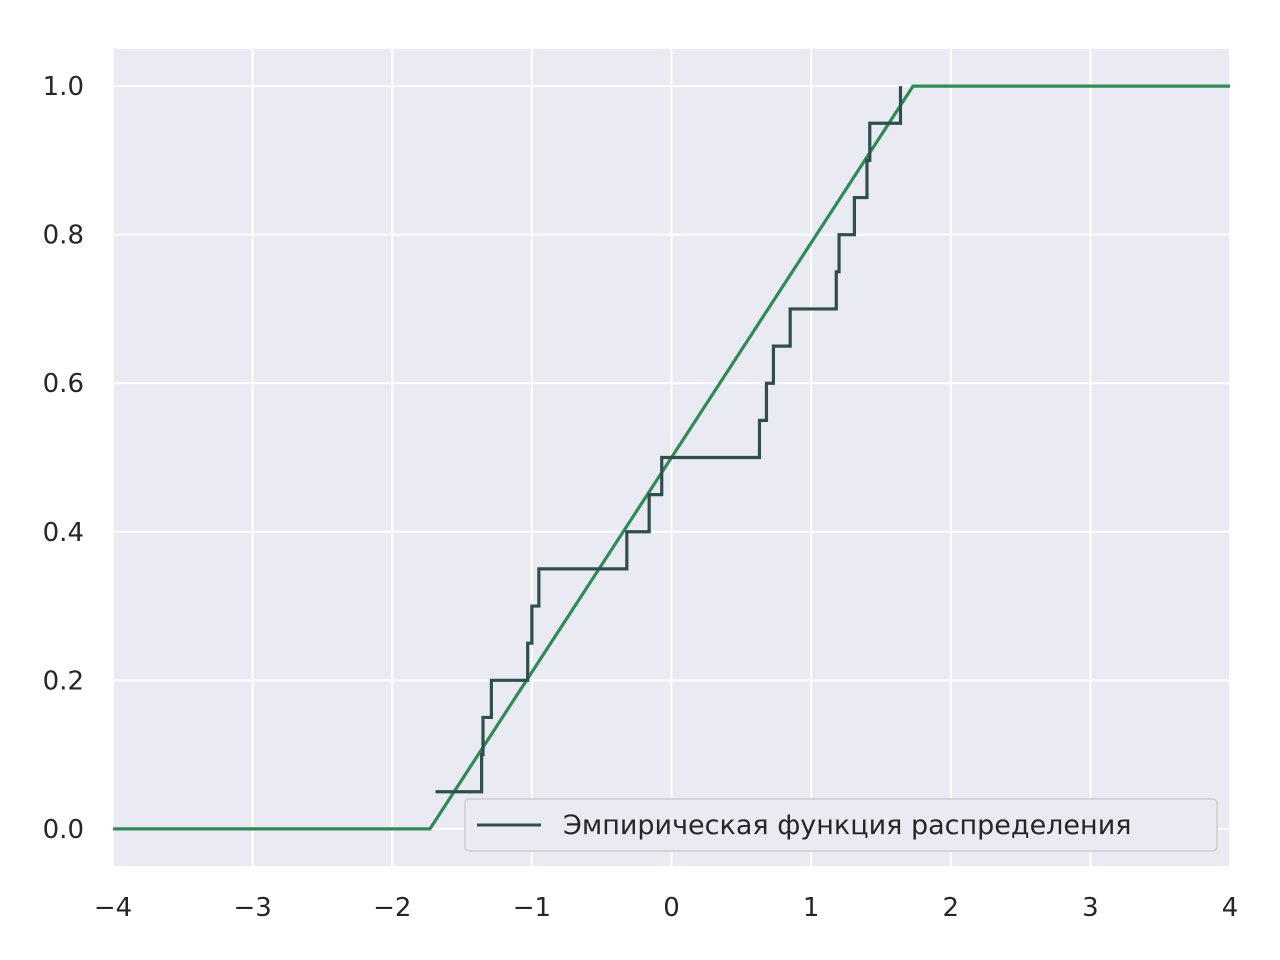 The width and height of the screenshot is (1280, 960). I want to click on x-tick-label: 2, so click(950, 908).